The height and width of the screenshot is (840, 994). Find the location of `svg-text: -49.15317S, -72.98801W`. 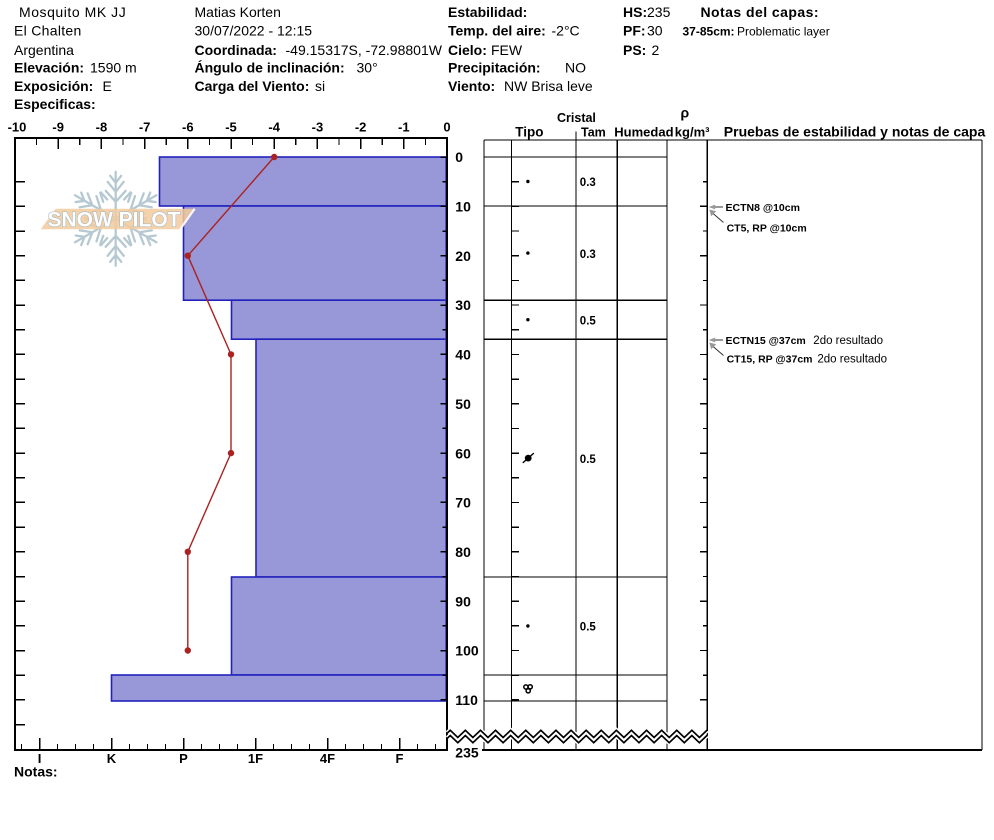

svg-text: -49.15317S, -72.98801W is located at coordinates (364, 50).